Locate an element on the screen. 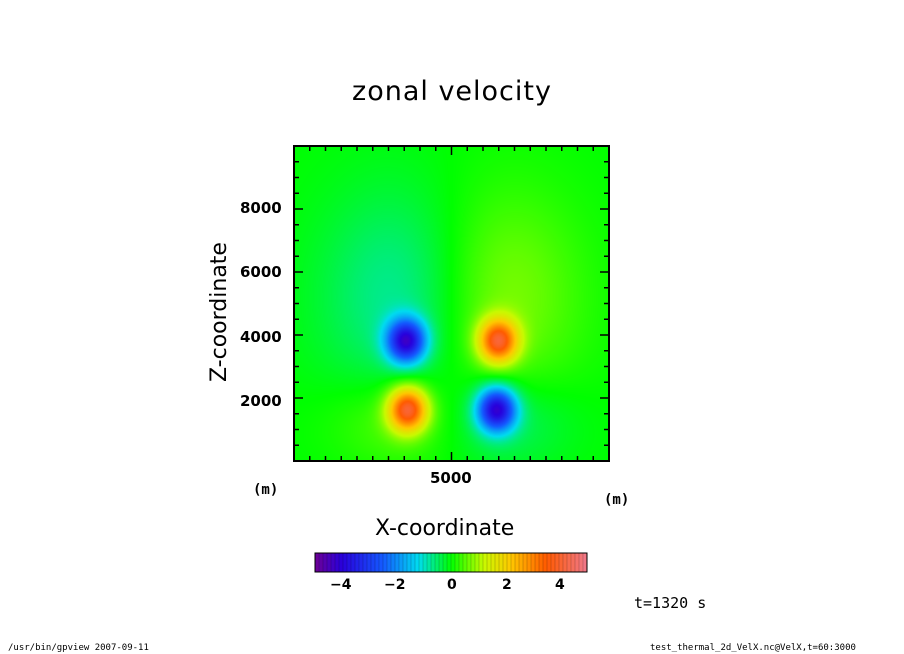 The height and width of the screenshot is (654, 904). colorbar-tick-label: −4 is located at coordinates (341, 585).